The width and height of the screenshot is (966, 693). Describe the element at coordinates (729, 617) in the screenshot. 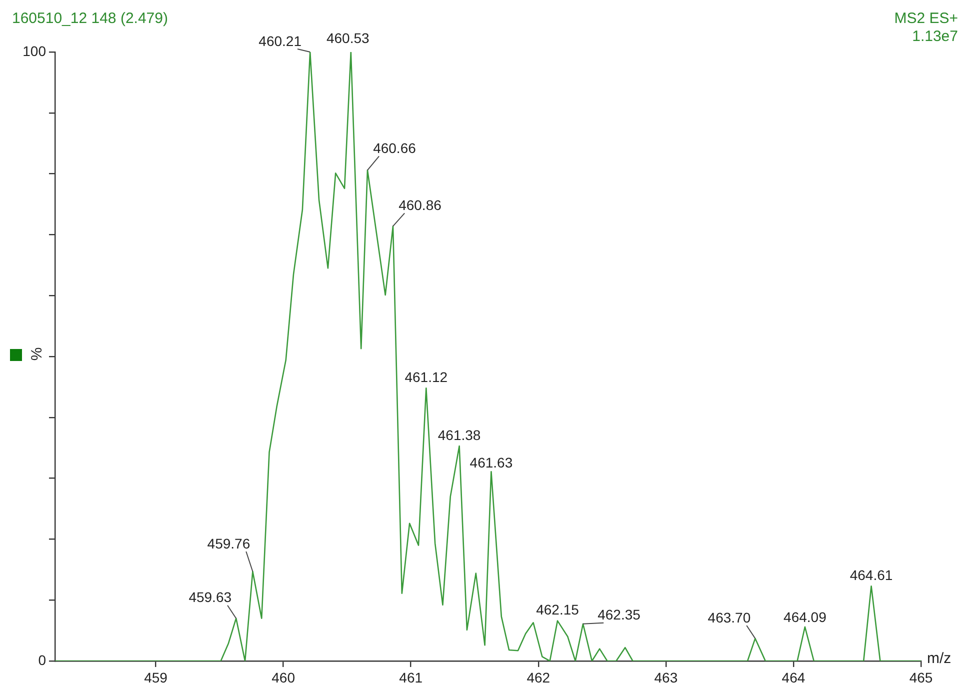

I see `annotation: 463.70` at that location.